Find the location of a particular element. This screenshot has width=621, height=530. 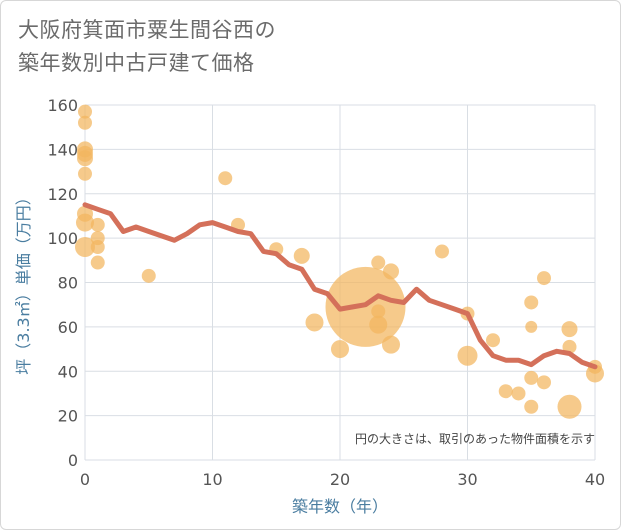

y-tick-label: 60 is located at coordinates (68, 327).